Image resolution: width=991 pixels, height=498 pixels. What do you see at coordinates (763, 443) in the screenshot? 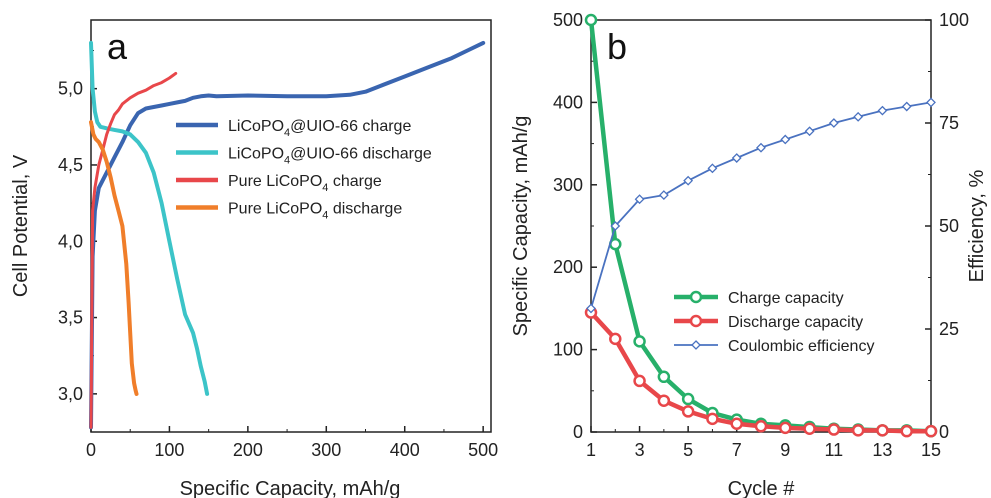
I see `panel-b-x-ticks: 1 3 5 7 9 11 13 15` at bounding box center [763, 443].